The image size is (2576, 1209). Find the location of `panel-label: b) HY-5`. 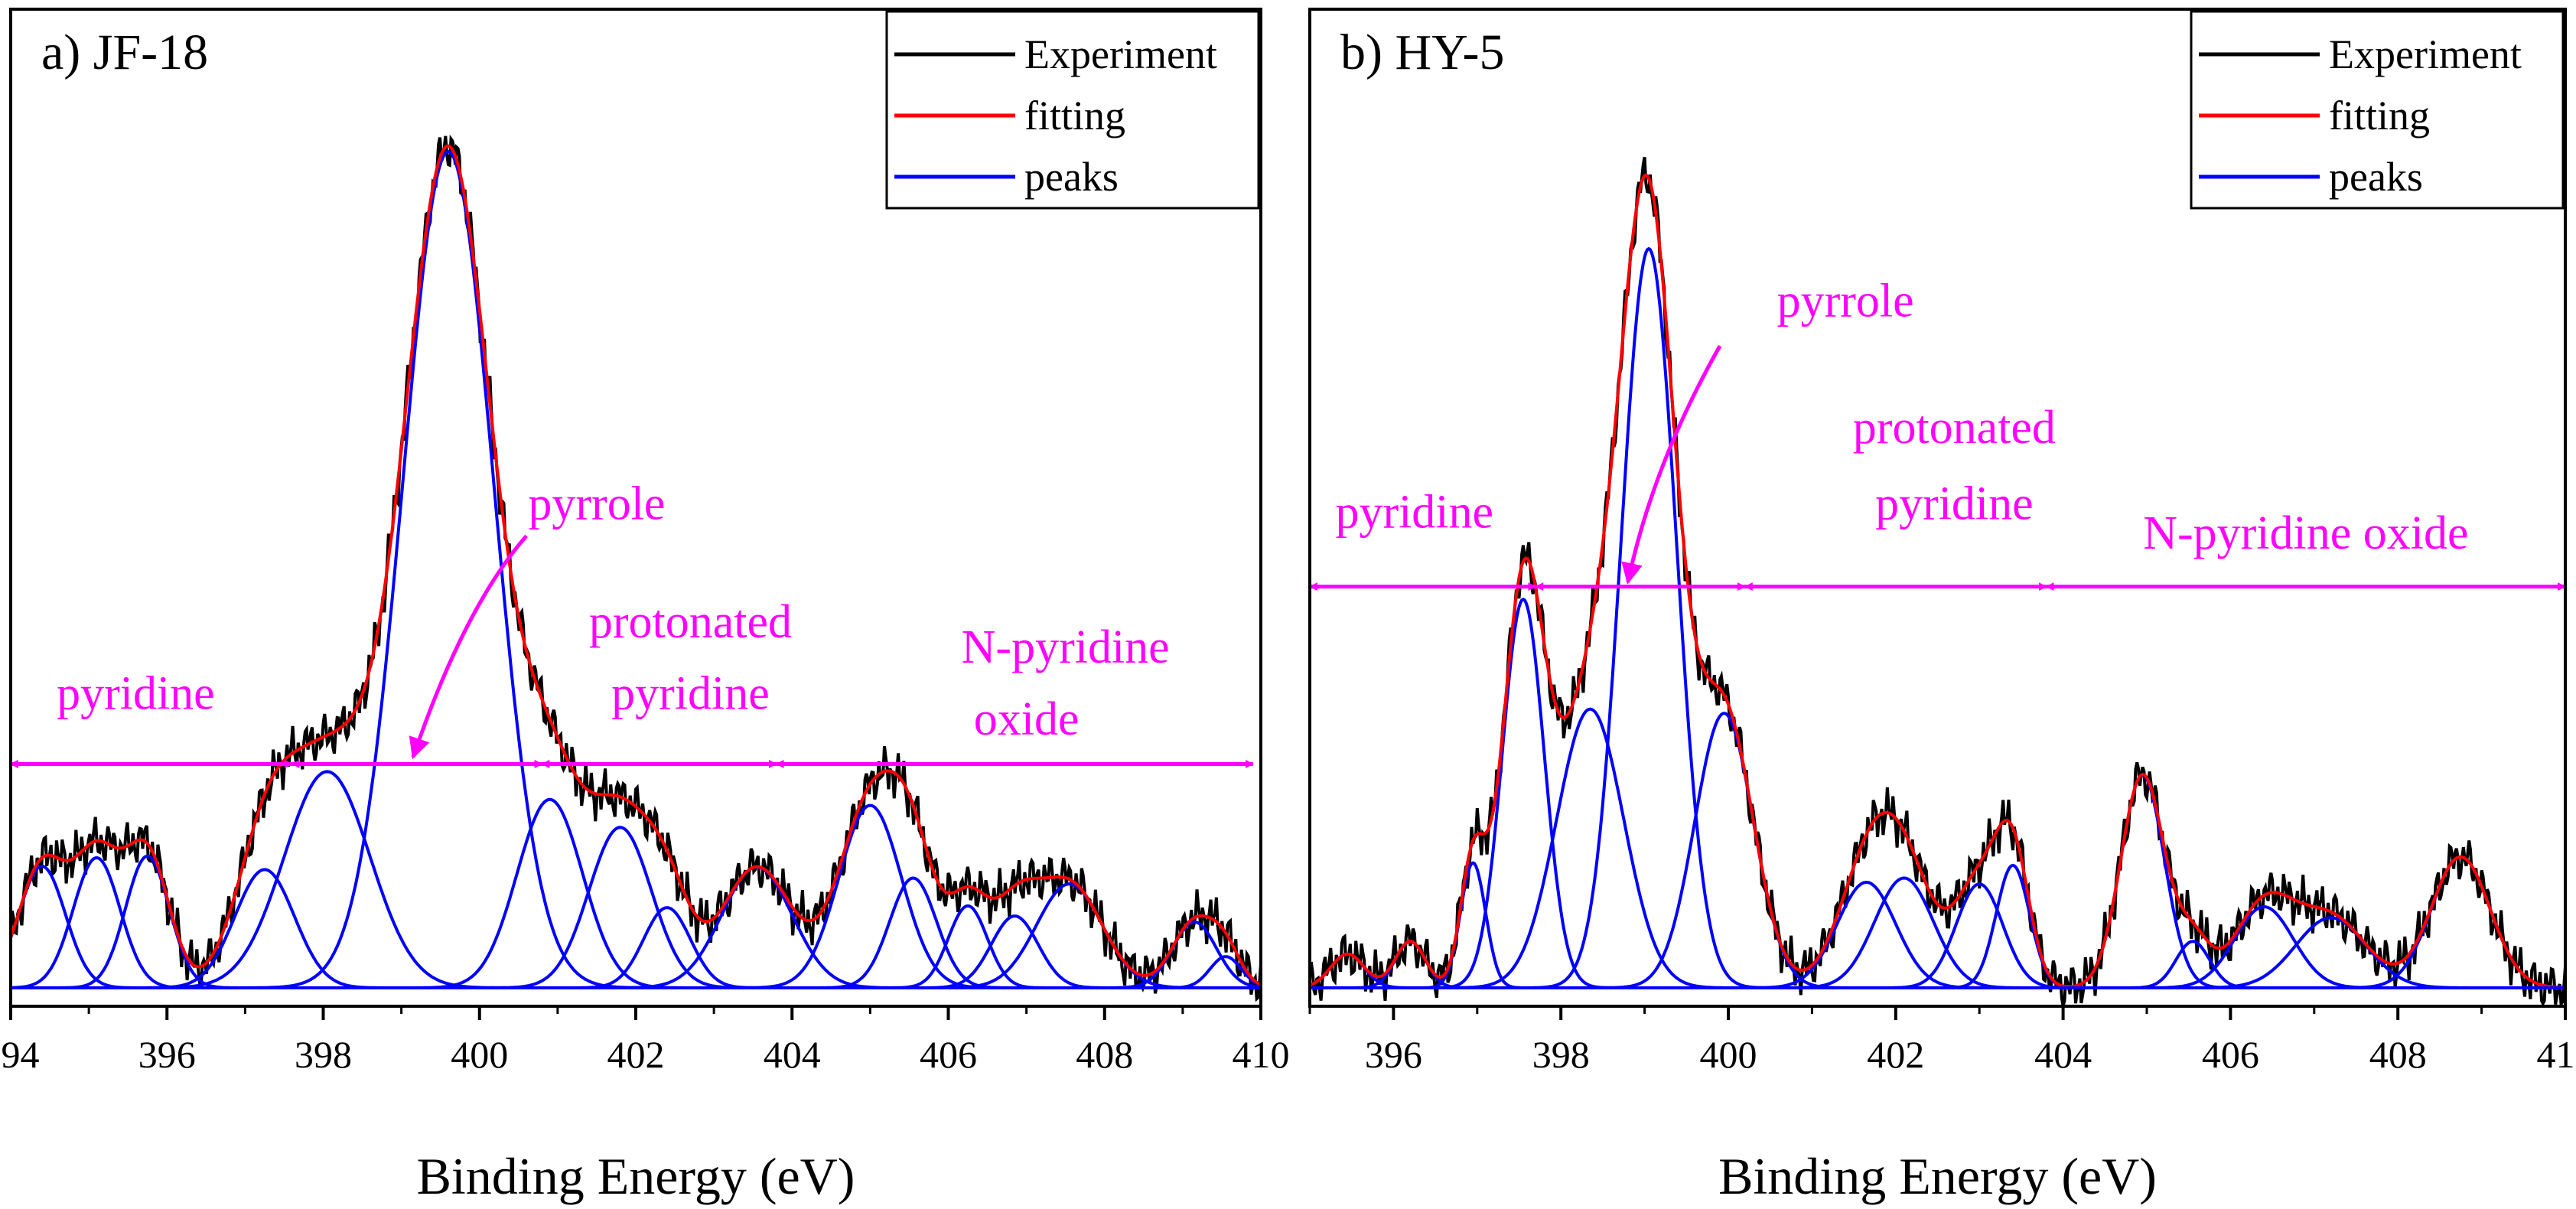

panel-label: b) HY-5 is located at coordinates (1422, 52).